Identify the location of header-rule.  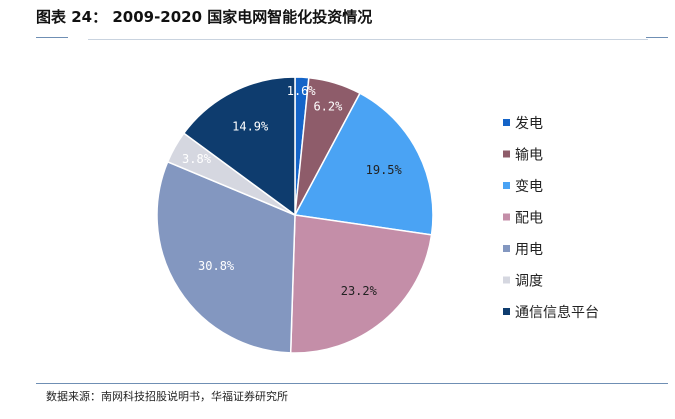
(368, 39).